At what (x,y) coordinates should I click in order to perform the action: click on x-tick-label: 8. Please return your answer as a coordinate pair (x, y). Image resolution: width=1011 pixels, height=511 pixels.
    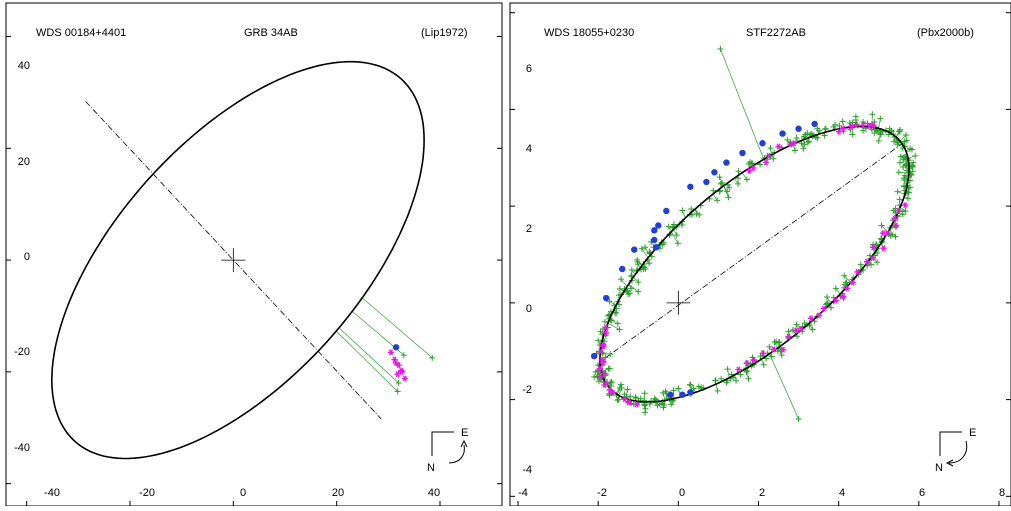
    Looking at the image, I should click on (1002, 493).